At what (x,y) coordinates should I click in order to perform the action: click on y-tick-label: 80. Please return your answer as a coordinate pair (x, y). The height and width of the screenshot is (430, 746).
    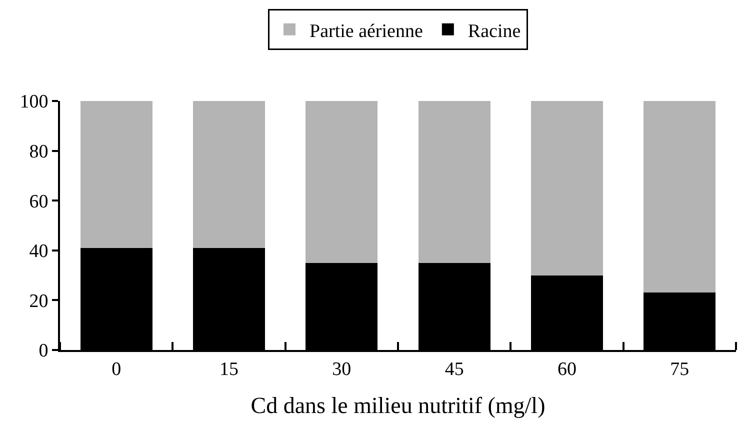
    Looking at the image, I should click on (38, 151).